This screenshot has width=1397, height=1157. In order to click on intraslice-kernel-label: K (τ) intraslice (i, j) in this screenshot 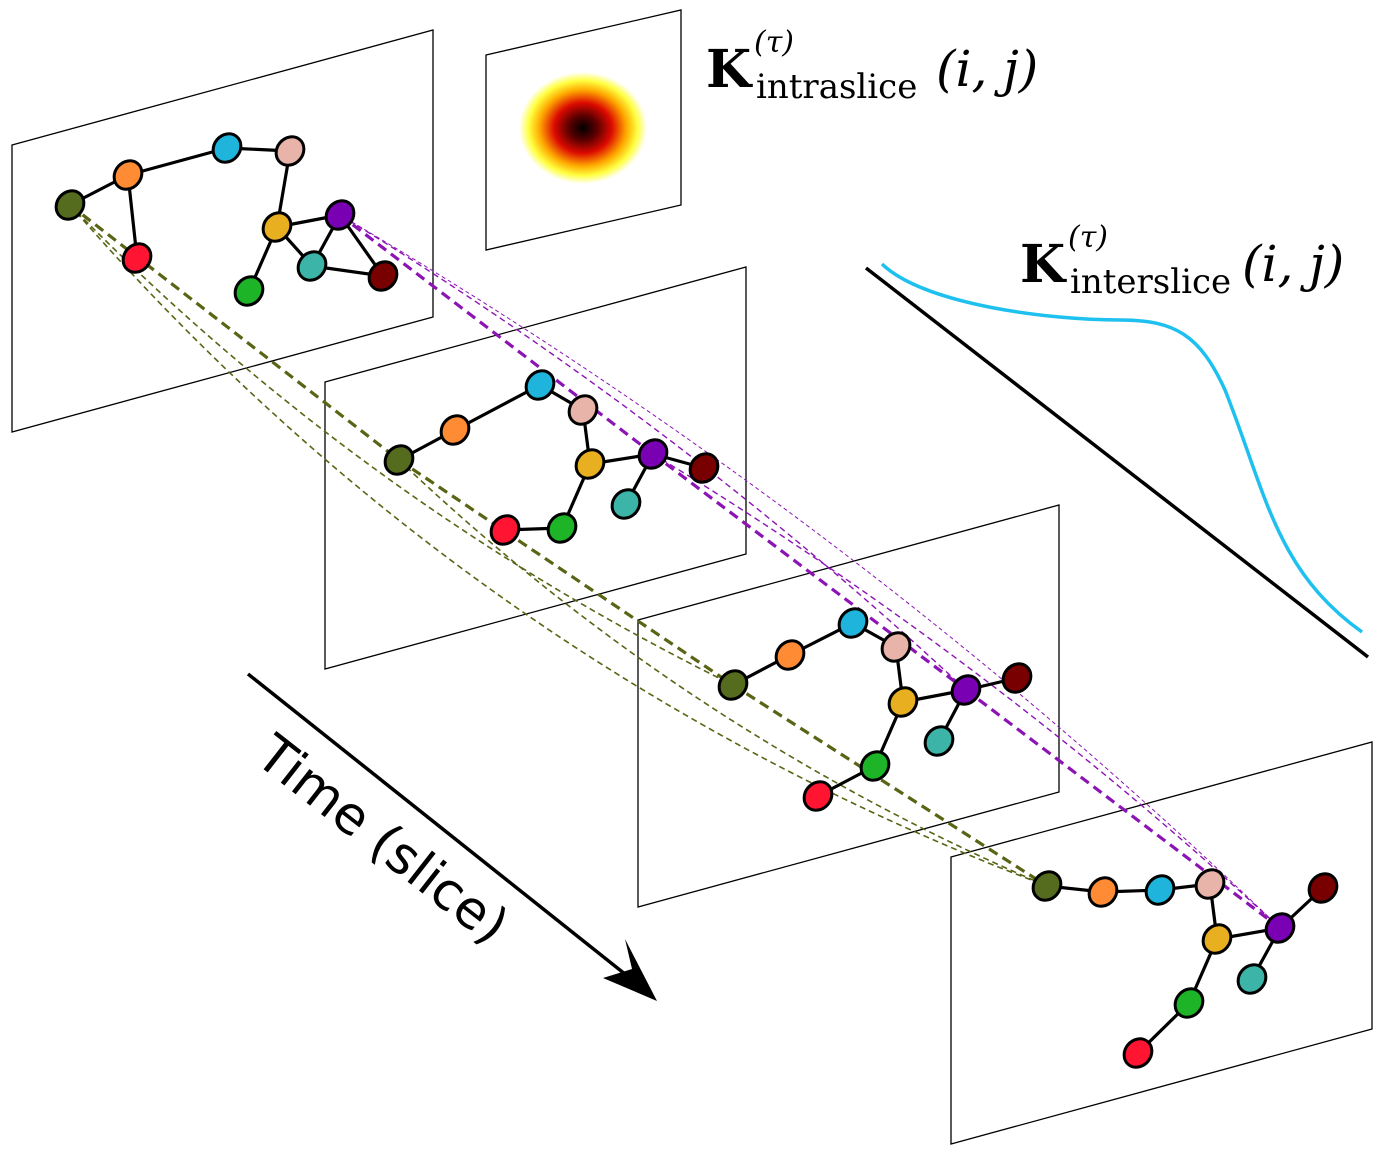, I will do `click(876, 73)`.